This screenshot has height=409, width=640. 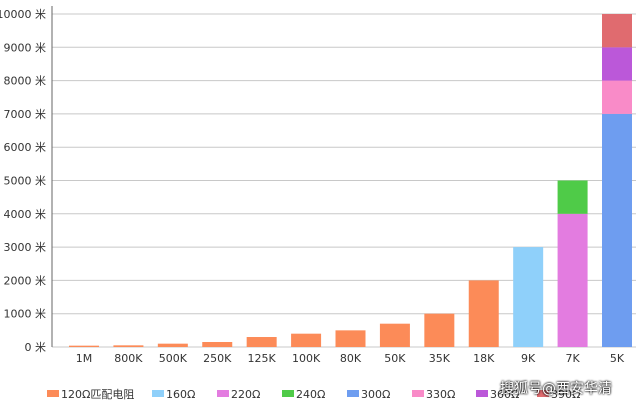 I want to click on y-tick-label: 6000 米, so click(x=25, y=147).